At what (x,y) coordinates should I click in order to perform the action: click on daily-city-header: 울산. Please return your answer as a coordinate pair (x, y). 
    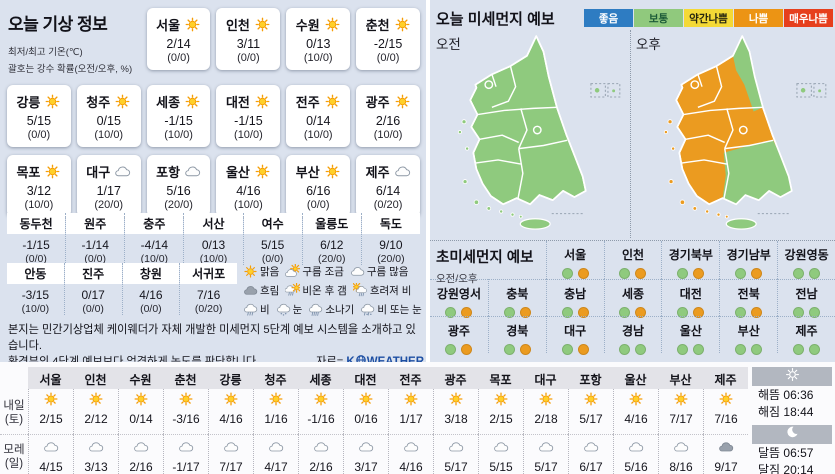
    Looking at the image, I should click on (635, 378).